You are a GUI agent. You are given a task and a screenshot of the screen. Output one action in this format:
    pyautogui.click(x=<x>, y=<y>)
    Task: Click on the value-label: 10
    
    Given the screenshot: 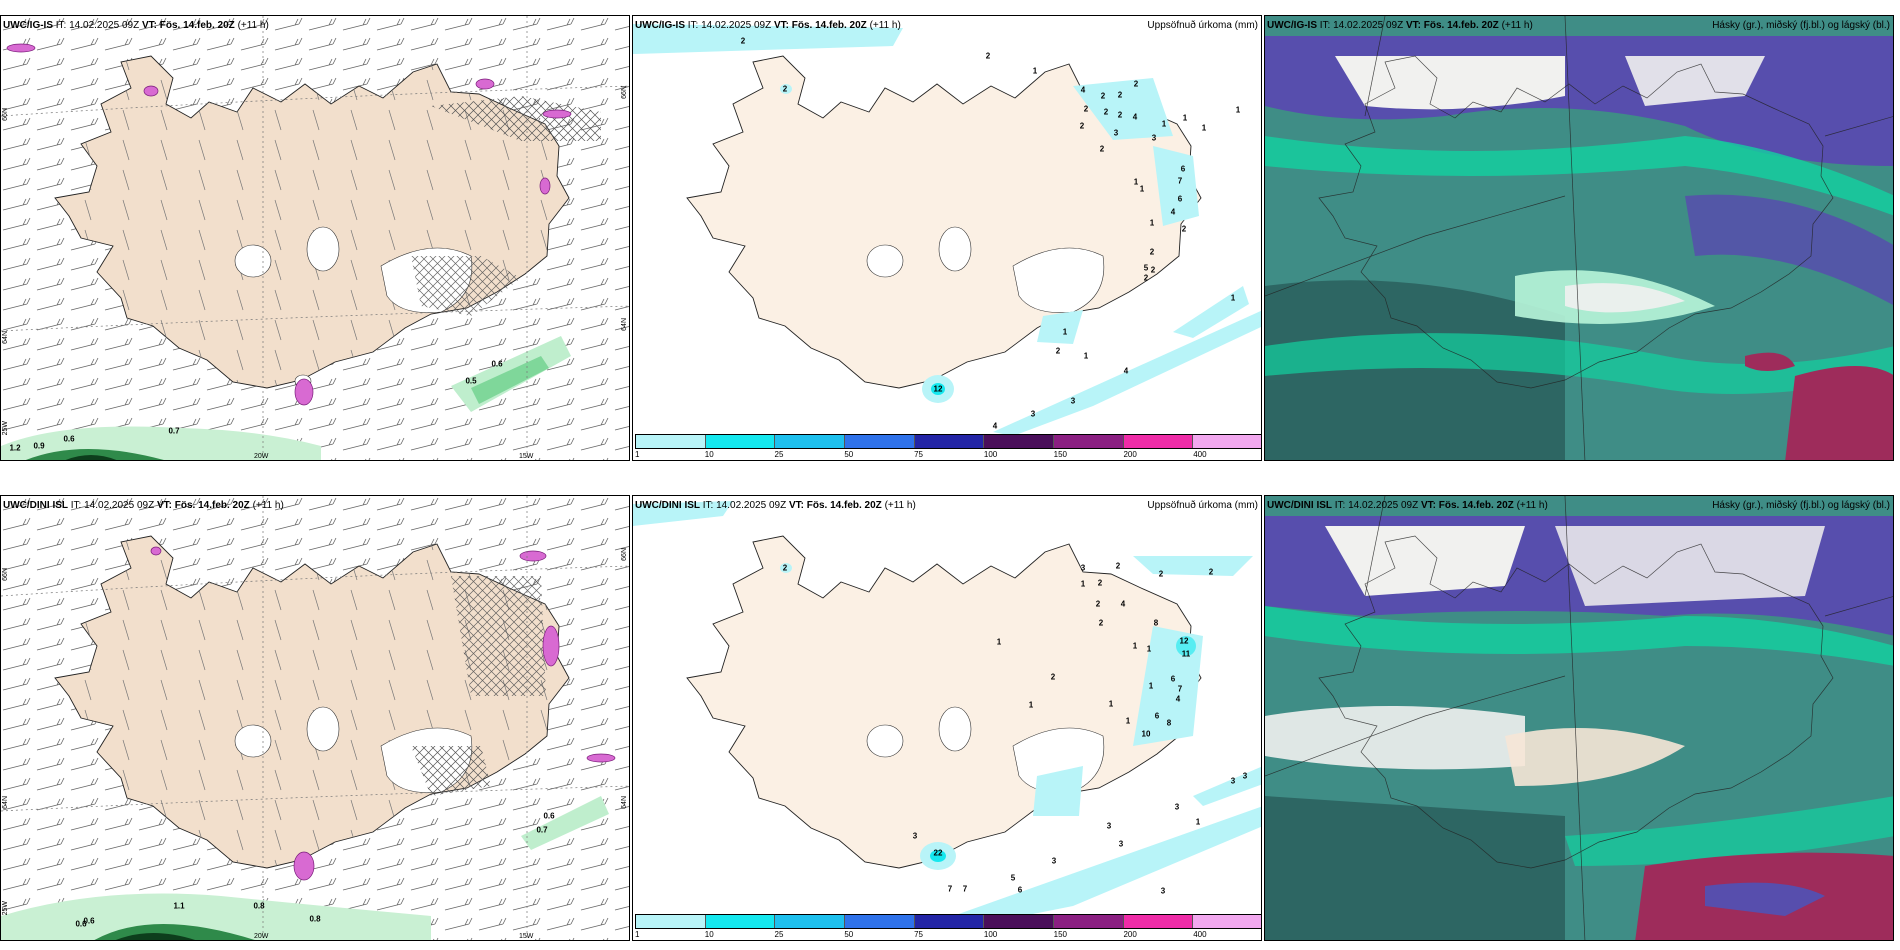 What is the action you would take?
    pyautogui.click(x=1146, y=734)
    